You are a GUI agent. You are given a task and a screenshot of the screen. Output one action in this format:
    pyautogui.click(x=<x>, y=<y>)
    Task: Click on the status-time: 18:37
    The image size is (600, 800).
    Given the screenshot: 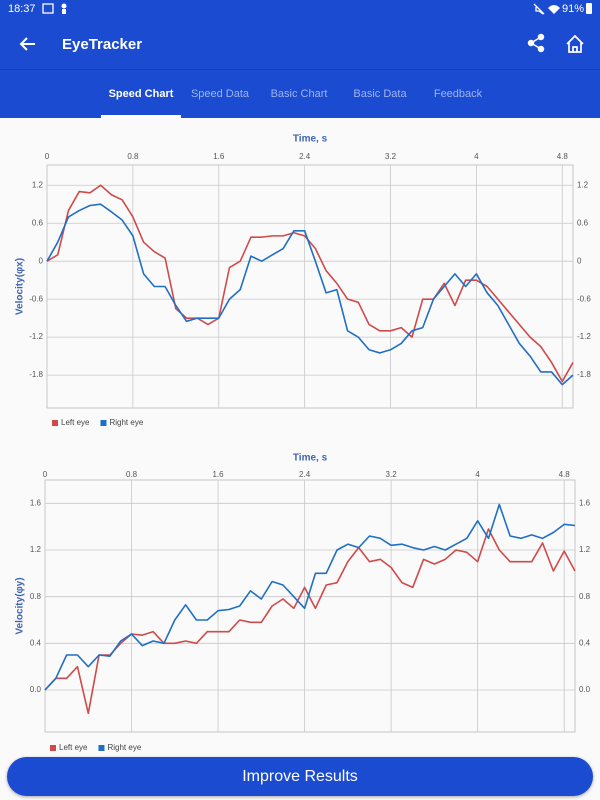 What is the action you would take?
    pyautogui.click(x=22, y=9)
    